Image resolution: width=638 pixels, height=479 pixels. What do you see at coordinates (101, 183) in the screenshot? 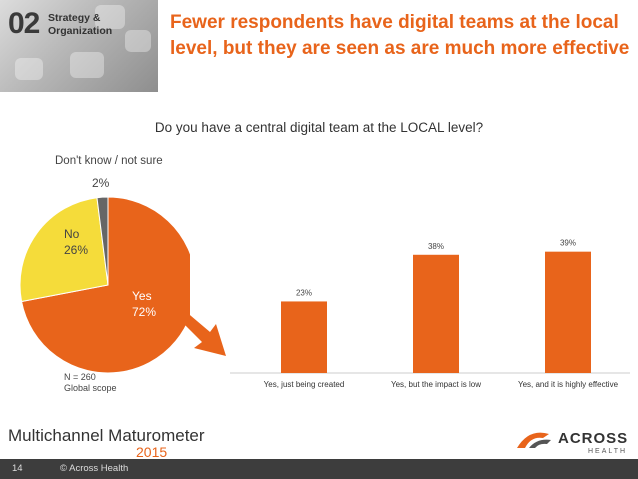
I see `pie-label-dont-know-pct: 2%` at bounding box center [101, 183].